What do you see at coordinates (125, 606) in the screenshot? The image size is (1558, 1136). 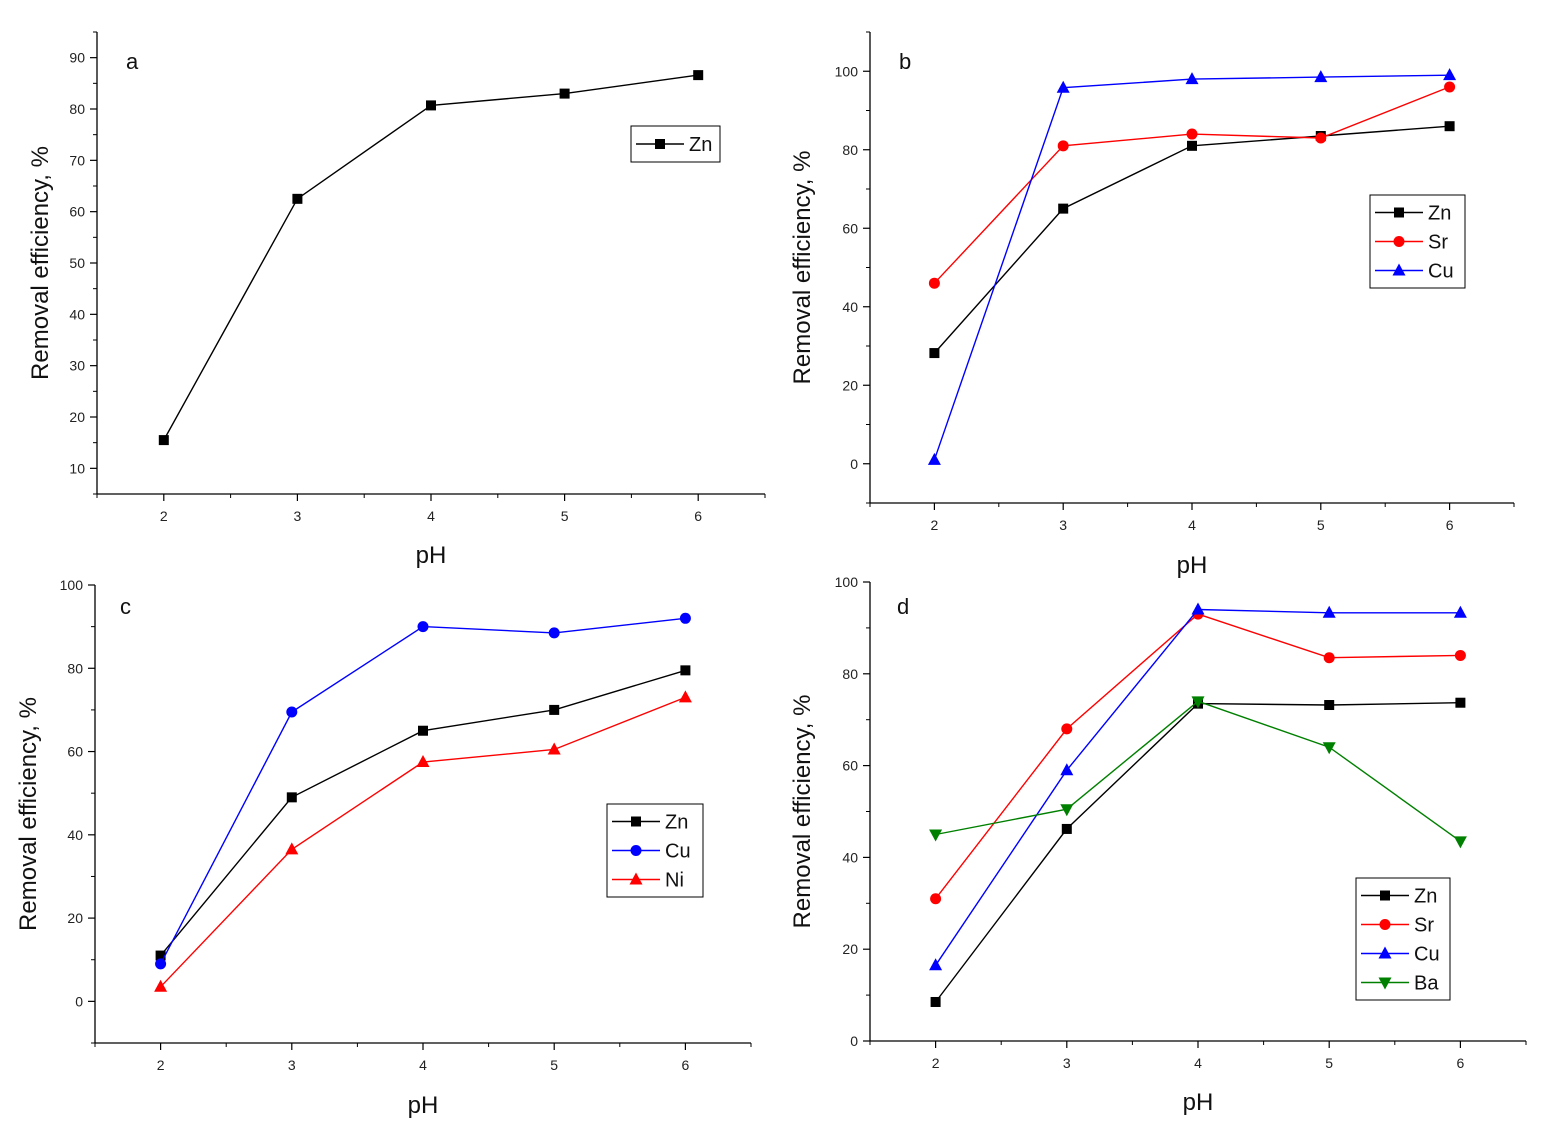 I see `panel-letter: c` at bounding box center [125, 606].